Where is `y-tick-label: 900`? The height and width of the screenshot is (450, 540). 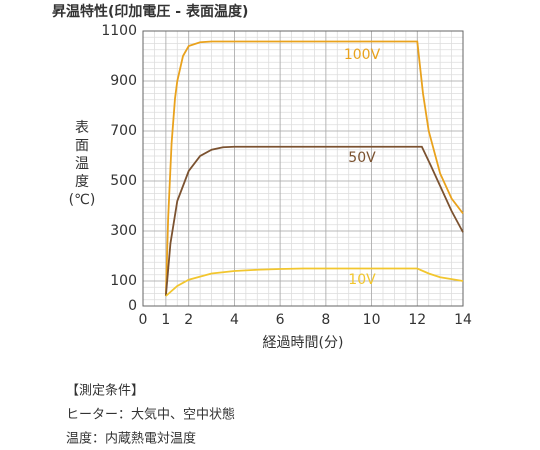 y-tick-label: 900 is located at coordinates (123, 81).